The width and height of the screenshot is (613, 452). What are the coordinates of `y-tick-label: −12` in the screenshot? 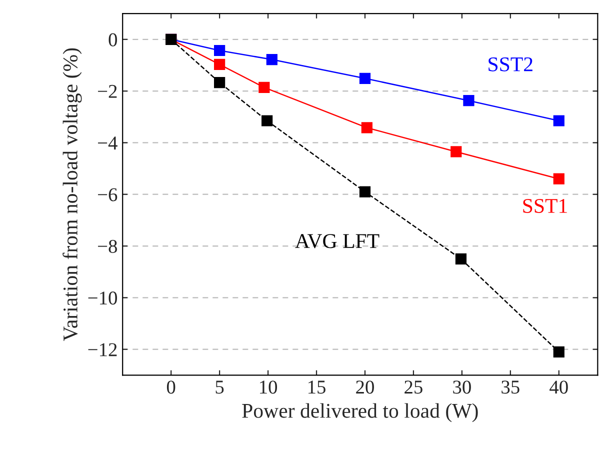 It's located at (102, 349).